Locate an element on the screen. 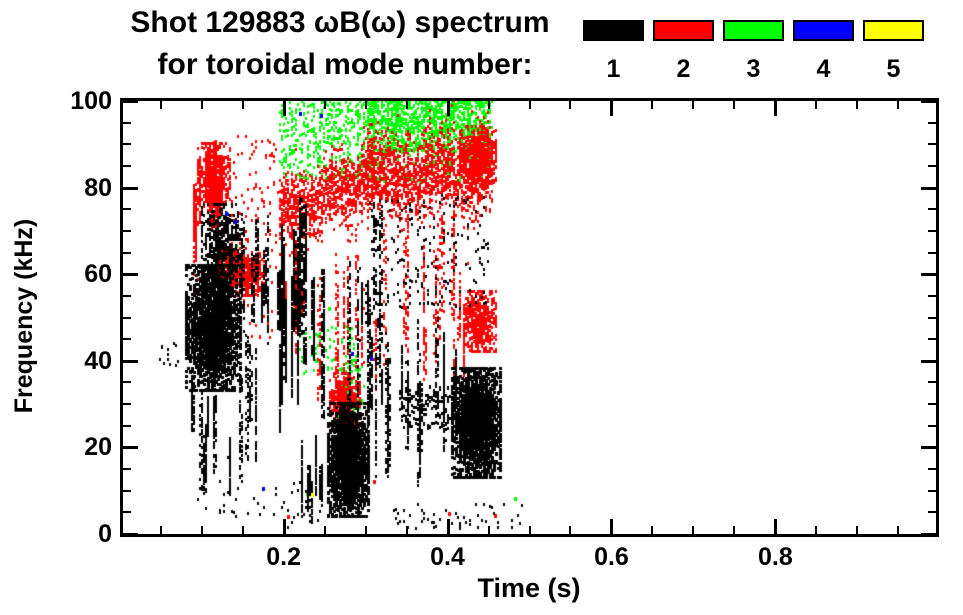 Image resolution: width=963 pixels, height=615 pixels. legend-label-mode-1: 1 is located at coordinates (613, 69).